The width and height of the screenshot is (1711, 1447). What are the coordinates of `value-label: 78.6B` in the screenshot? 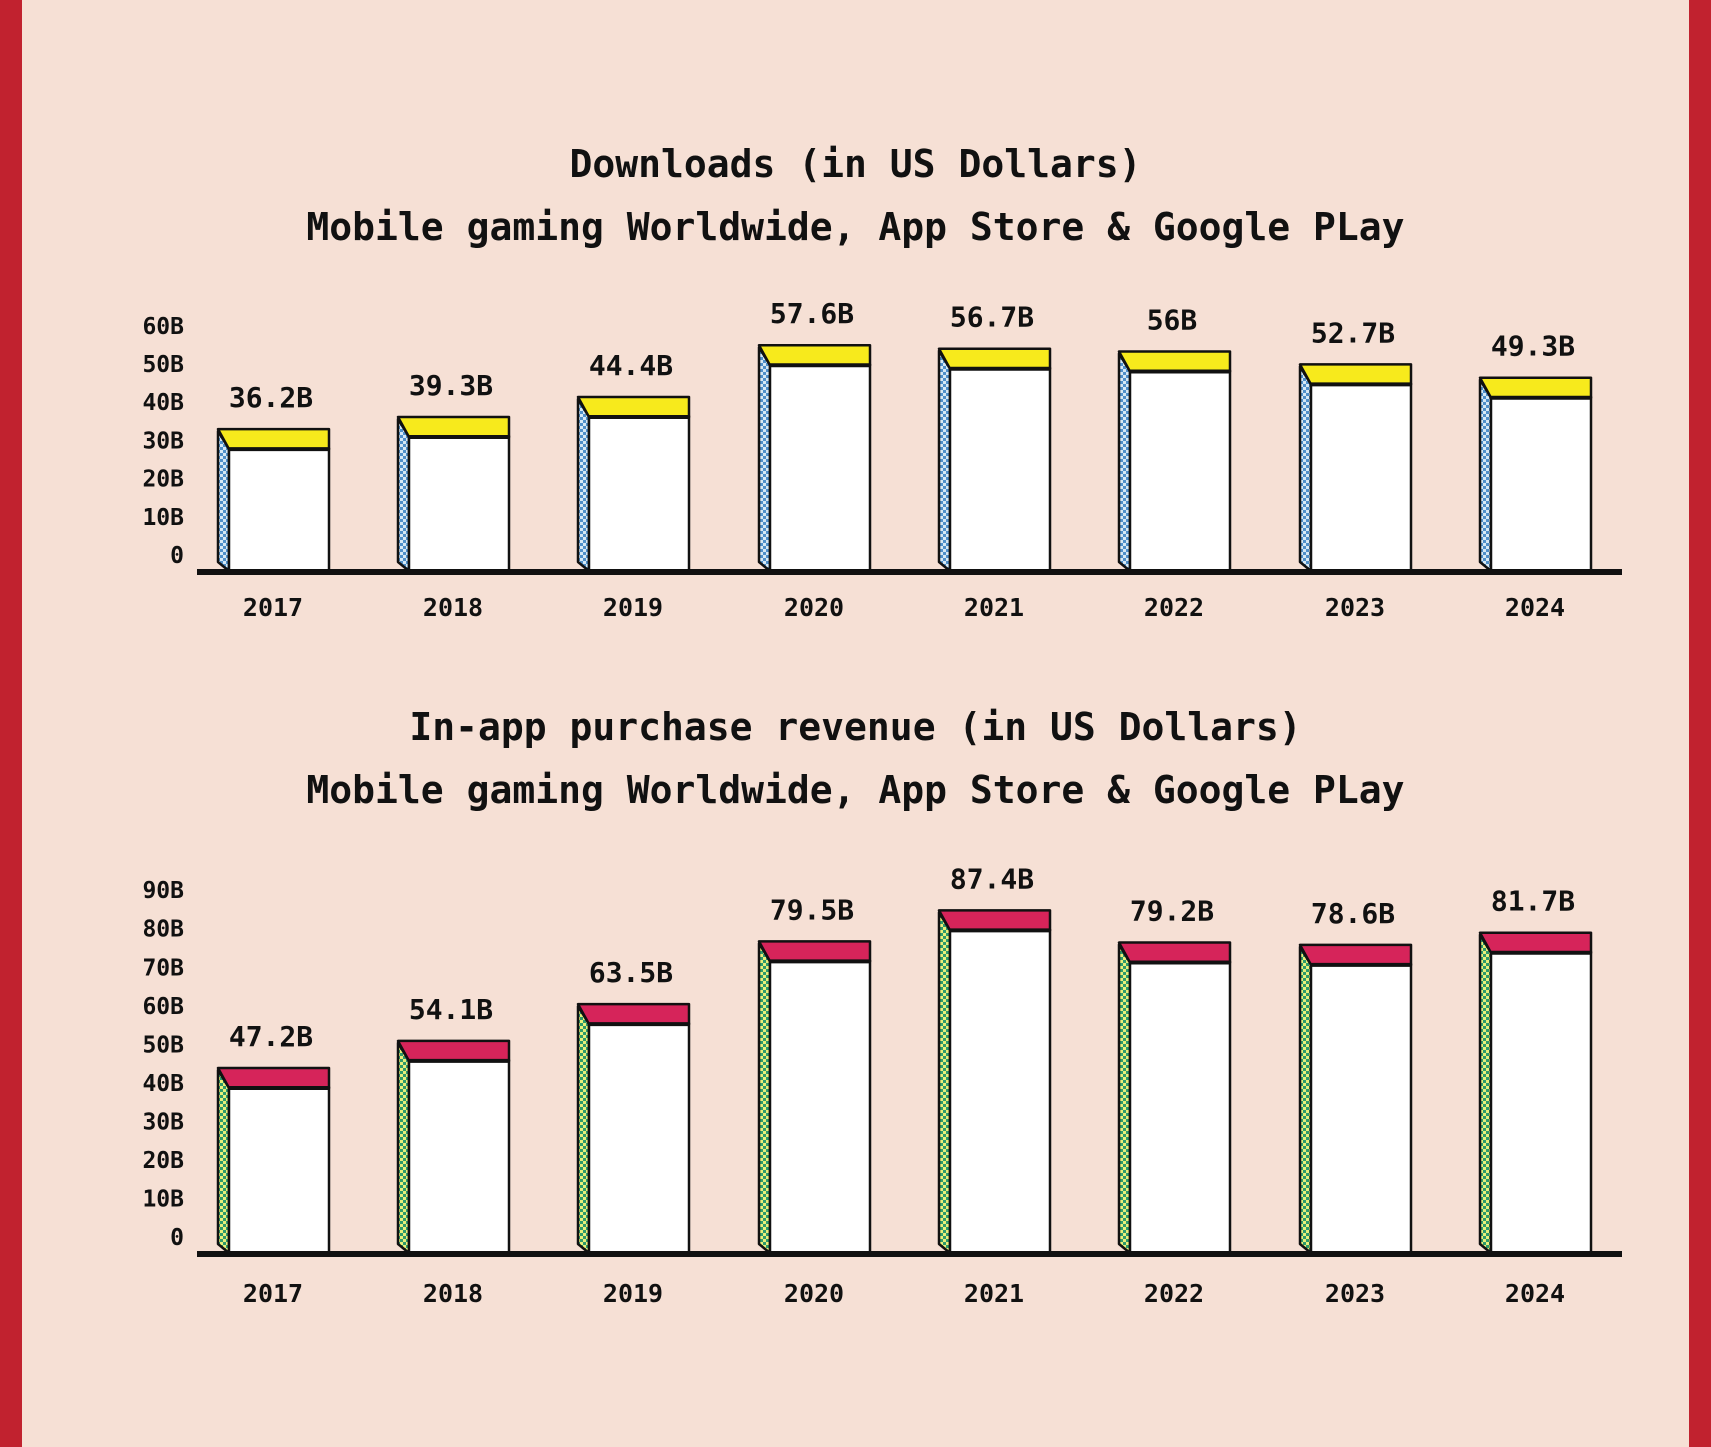 It's located at (1353, 913).